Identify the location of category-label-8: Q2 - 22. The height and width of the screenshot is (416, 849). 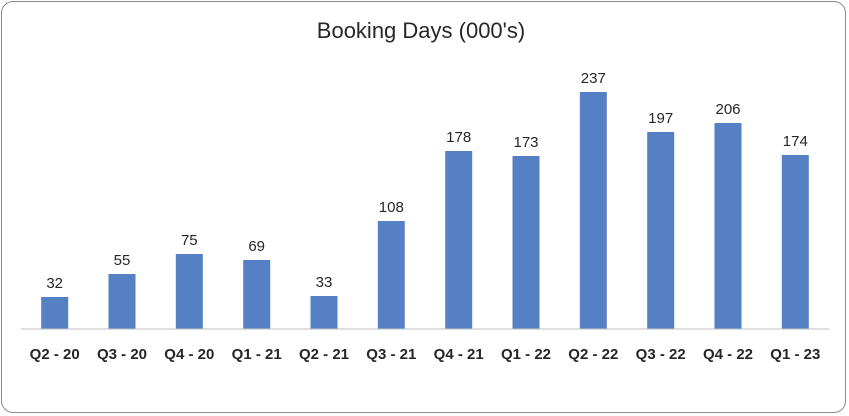
(593, 354).